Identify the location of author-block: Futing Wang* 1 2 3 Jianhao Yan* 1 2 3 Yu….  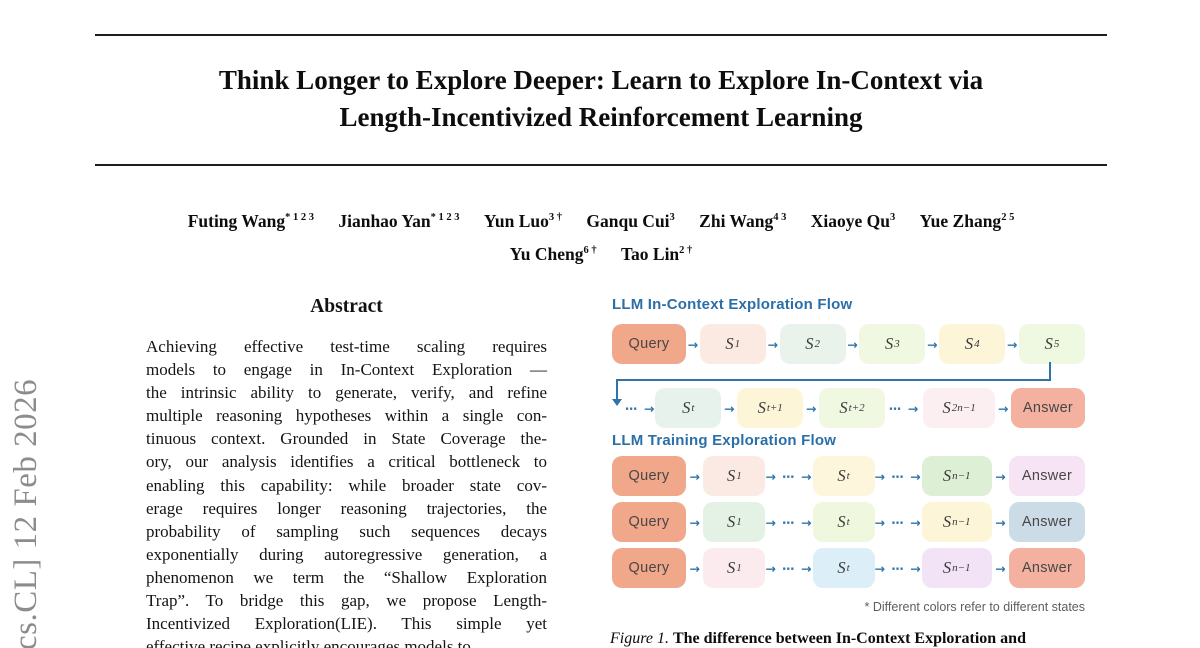
(601, 236).